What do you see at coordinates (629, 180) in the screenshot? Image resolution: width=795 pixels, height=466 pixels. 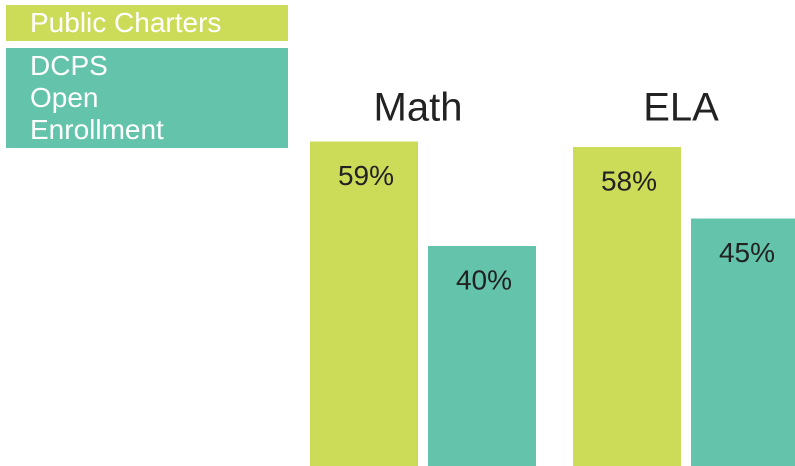 I see `value-label: 58%` at bounding box center [629, 180].